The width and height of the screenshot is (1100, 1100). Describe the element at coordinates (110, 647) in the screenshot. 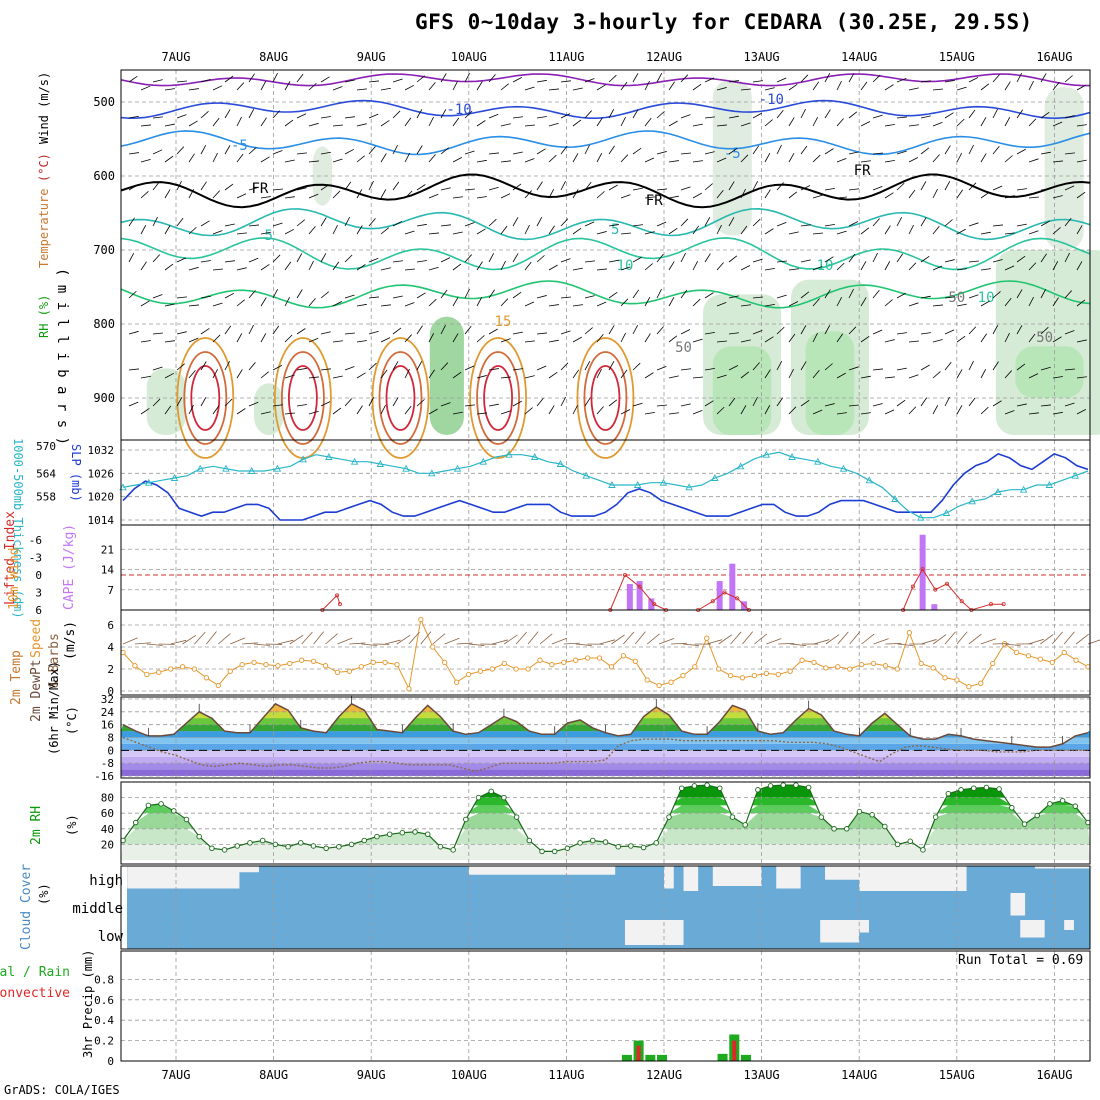

I see `wind-tick-4: 4` at that location.